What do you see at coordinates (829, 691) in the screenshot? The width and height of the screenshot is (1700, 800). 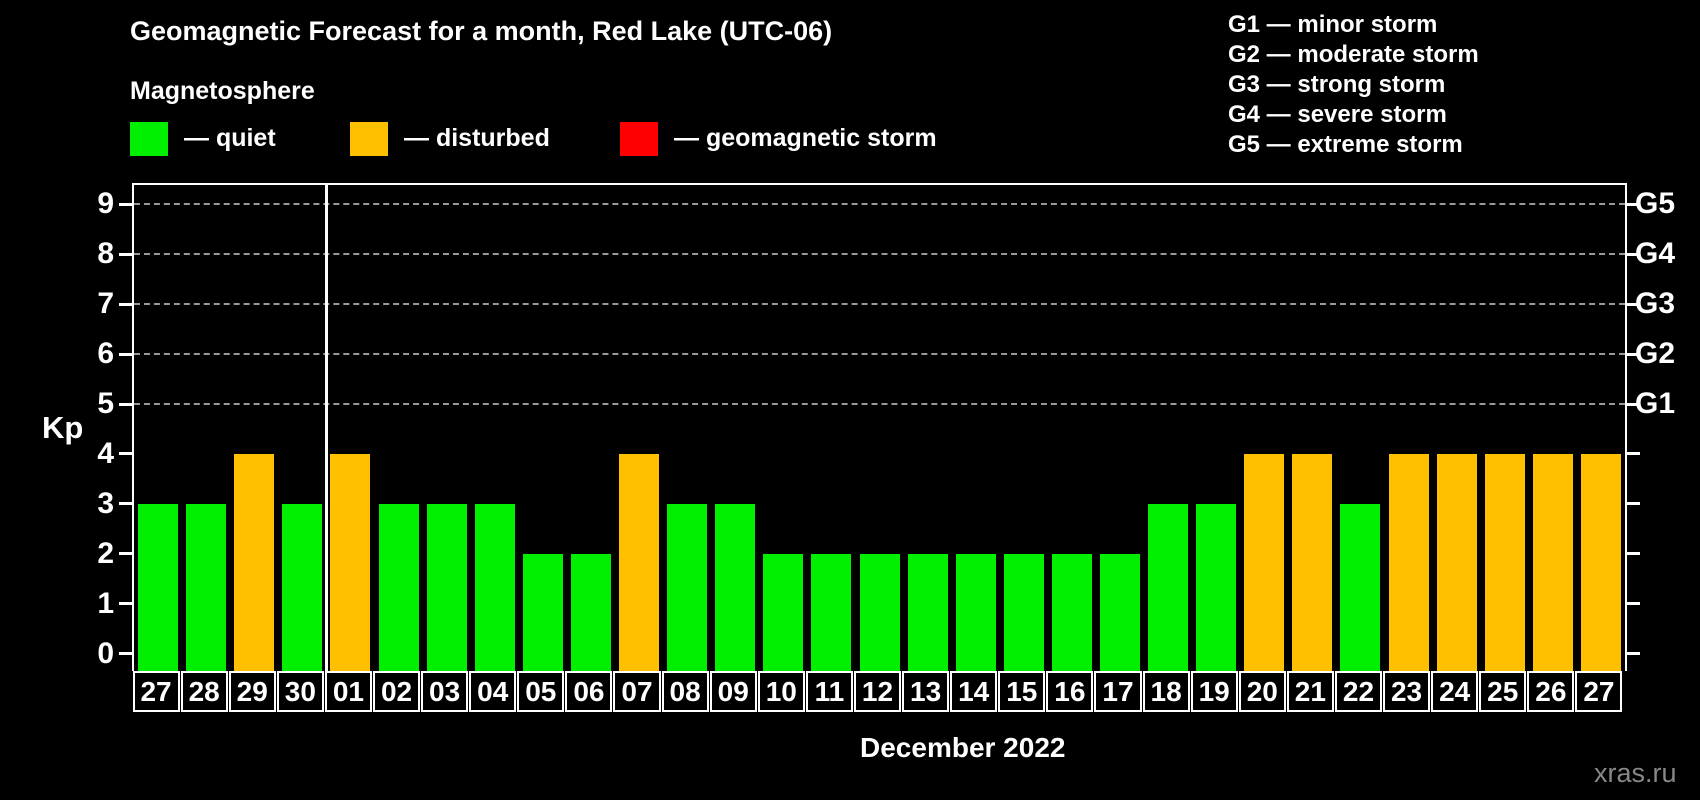 I see `day-label-14: 11` at bounding box center [829, 691].